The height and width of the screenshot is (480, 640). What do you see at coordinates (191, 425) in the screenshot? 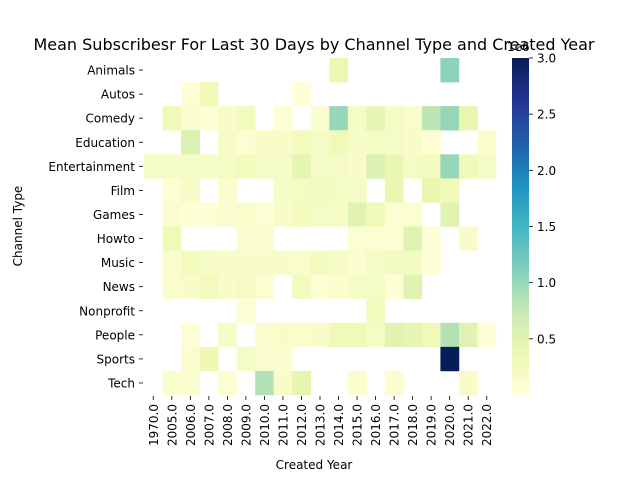
I see `x-tick-label: 2006.0` at bounding box center [191, 425].